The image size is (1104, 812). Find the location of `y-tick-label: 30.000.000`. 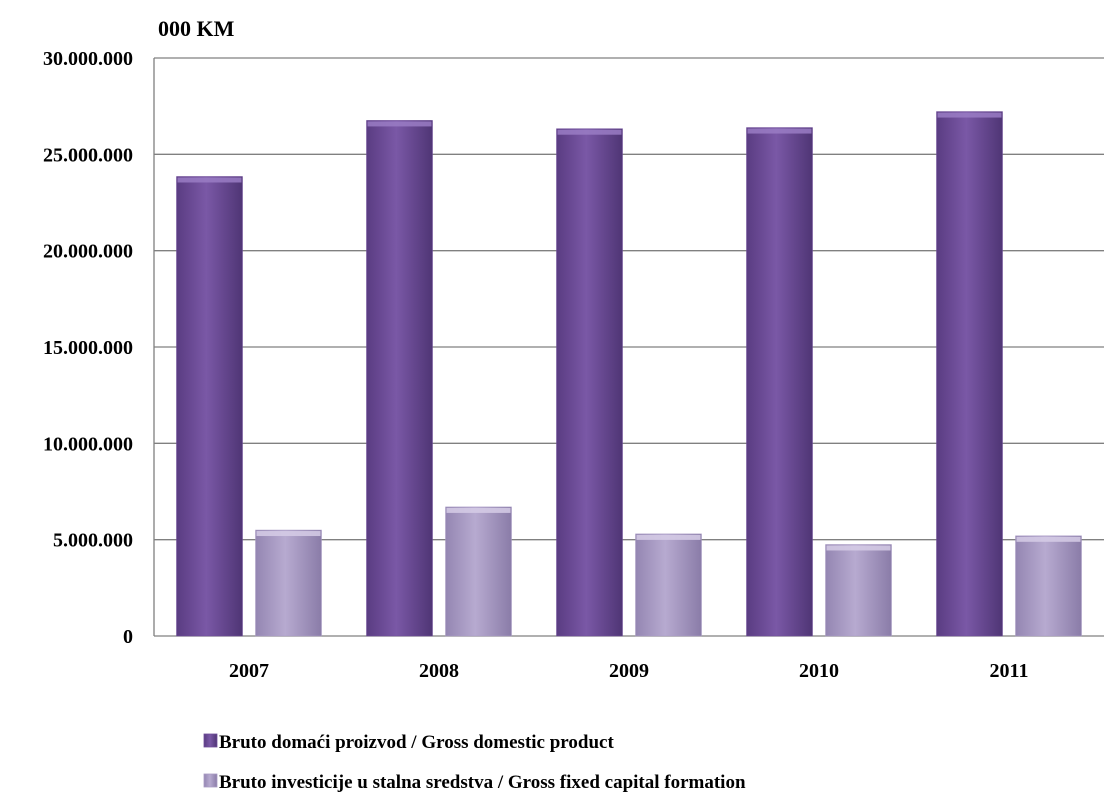

y-tick-label: 30.000.000 is located at coordinates (88, 59).